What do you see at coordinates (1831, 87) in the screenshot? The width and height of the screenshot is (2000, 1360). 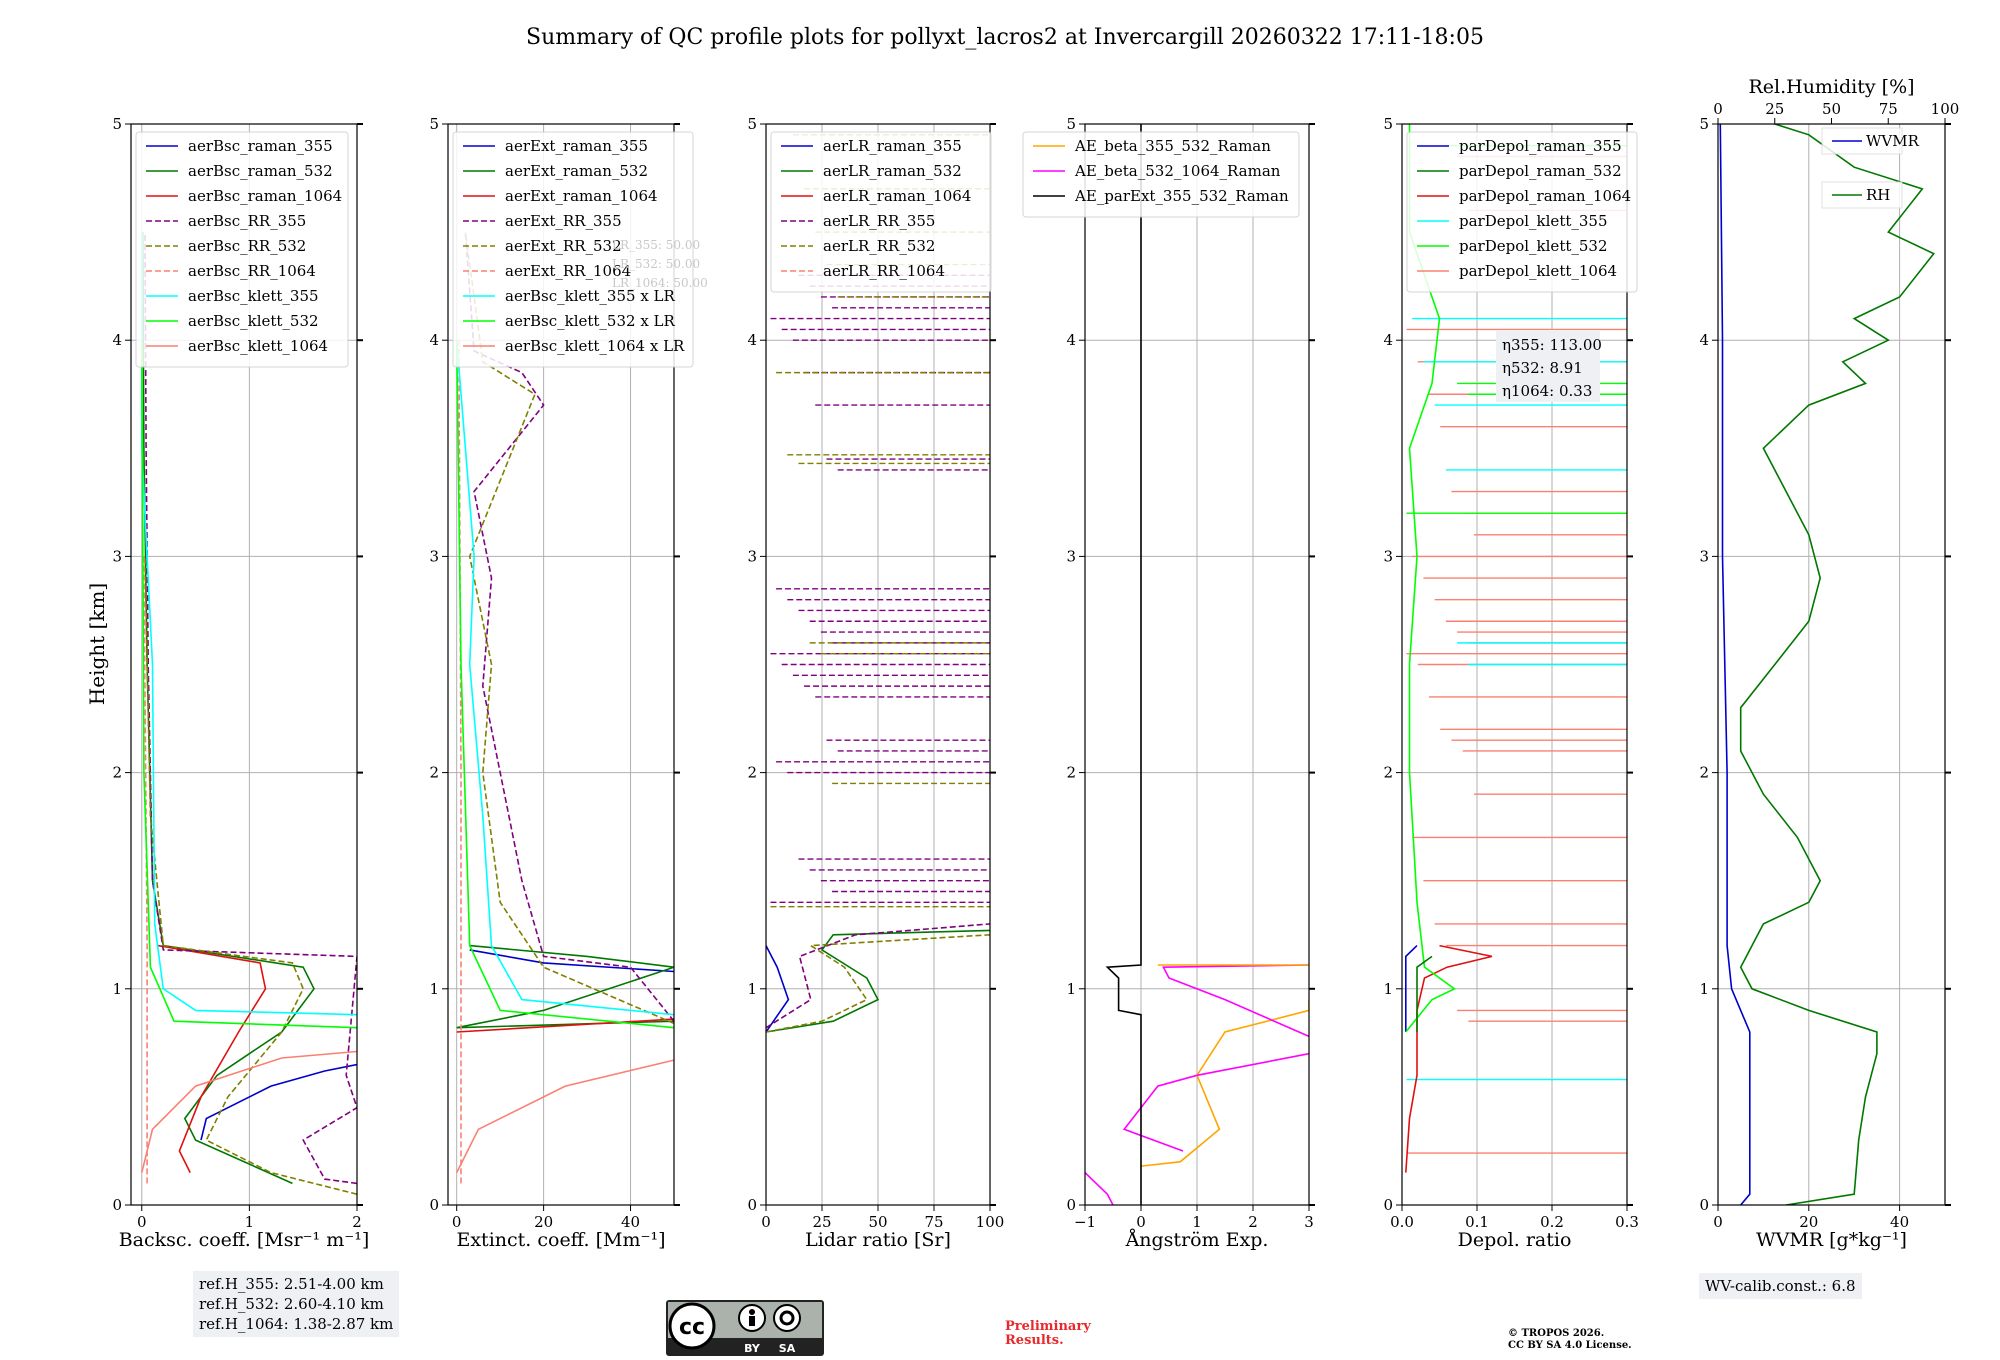 I see `top-axis-label: Rel.Humidity [%]` at bounding box center [1831, 87].